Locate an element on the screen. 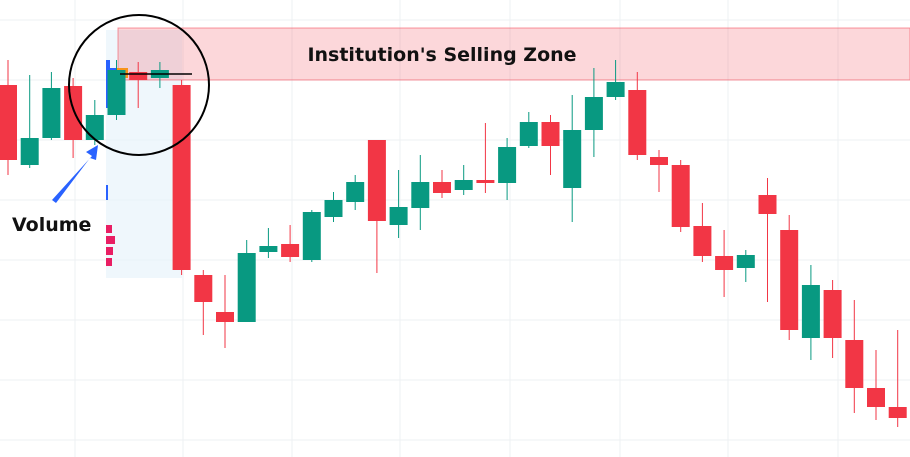 The image size is (910, 457). selling-zone is located at coordinates (513, 54).